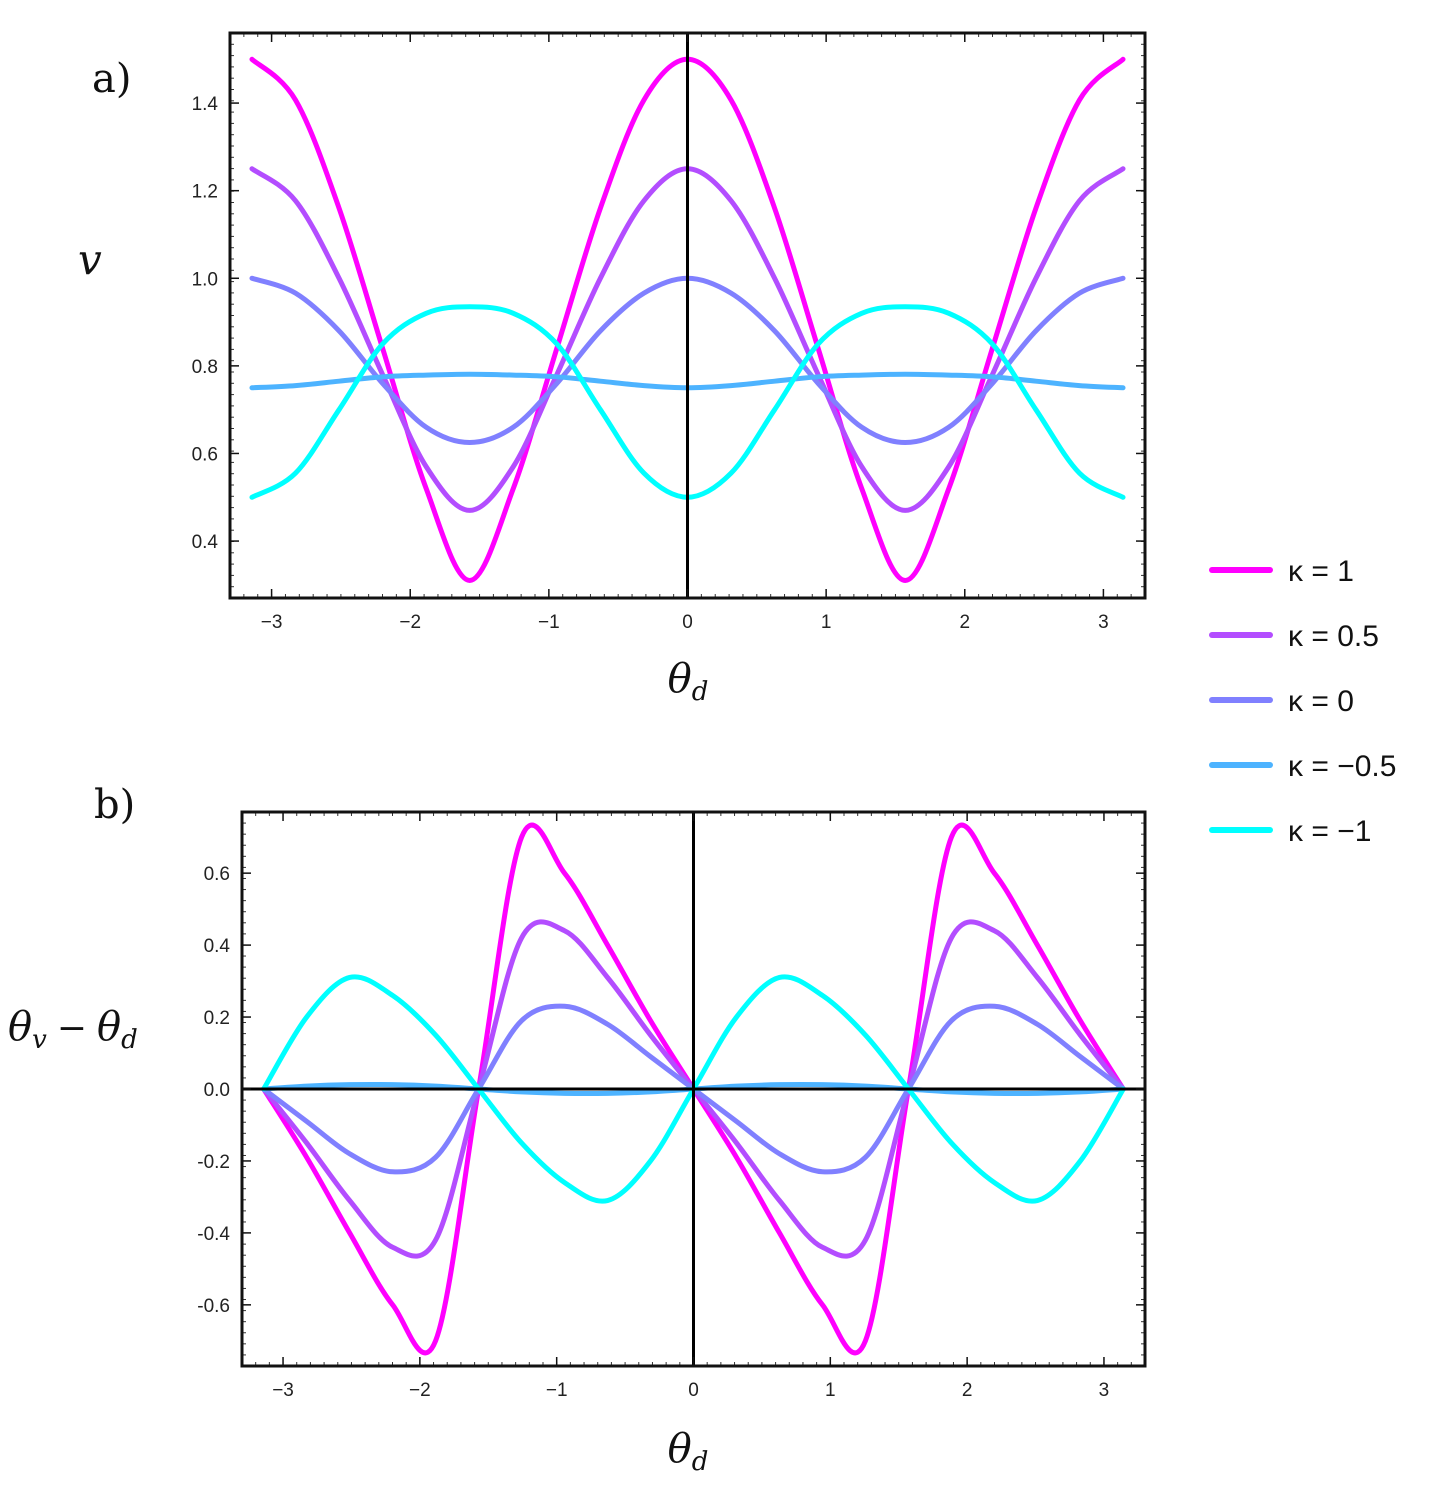  I want to click on panel-b-y-label-minus: −, so click(72, 1028).